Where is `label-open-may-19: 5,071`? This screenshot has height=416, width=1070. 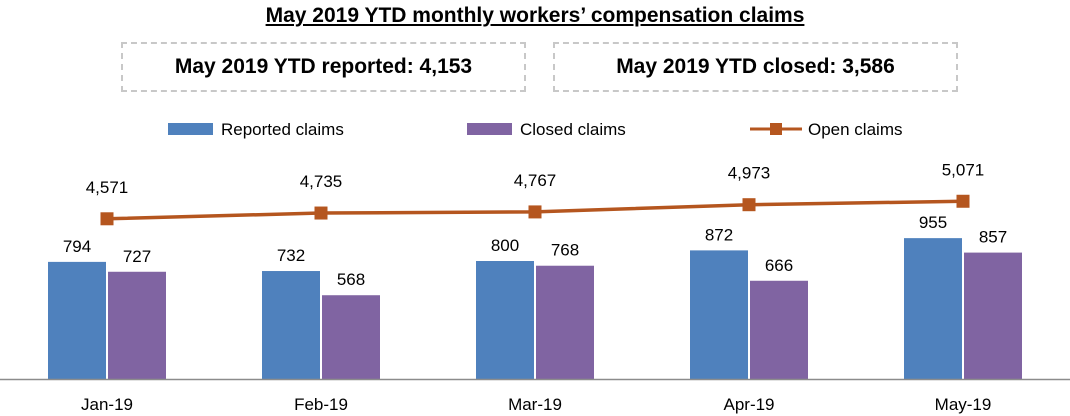 label-open-may-19: 5,071 is located at coordinates (963, 169).